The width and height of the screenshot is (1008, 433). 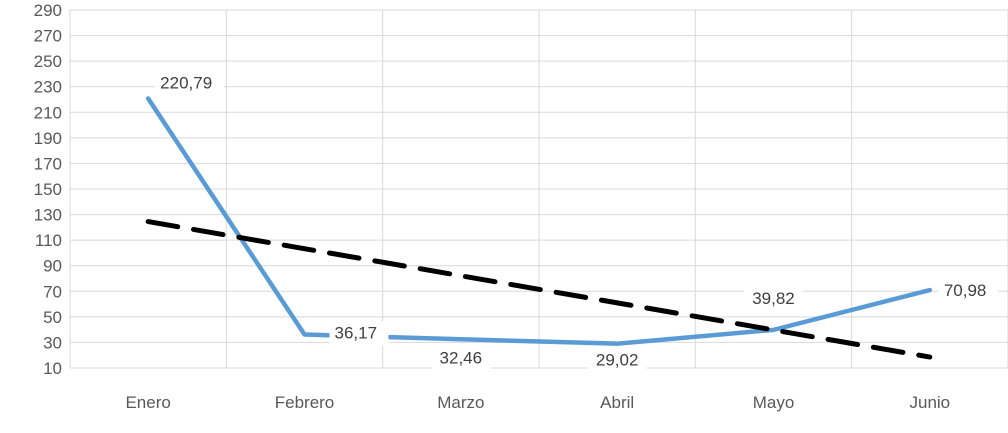 What do you see at coordinates (930, 402) in the screenshot?
I see `x-tick-label: Junio` at bounding box center [930, 402].